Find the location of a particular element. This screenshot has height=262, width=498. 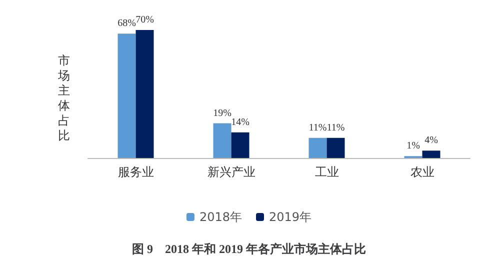

x-tick-label: 新兴产业 is located at coordinates (231, 172).